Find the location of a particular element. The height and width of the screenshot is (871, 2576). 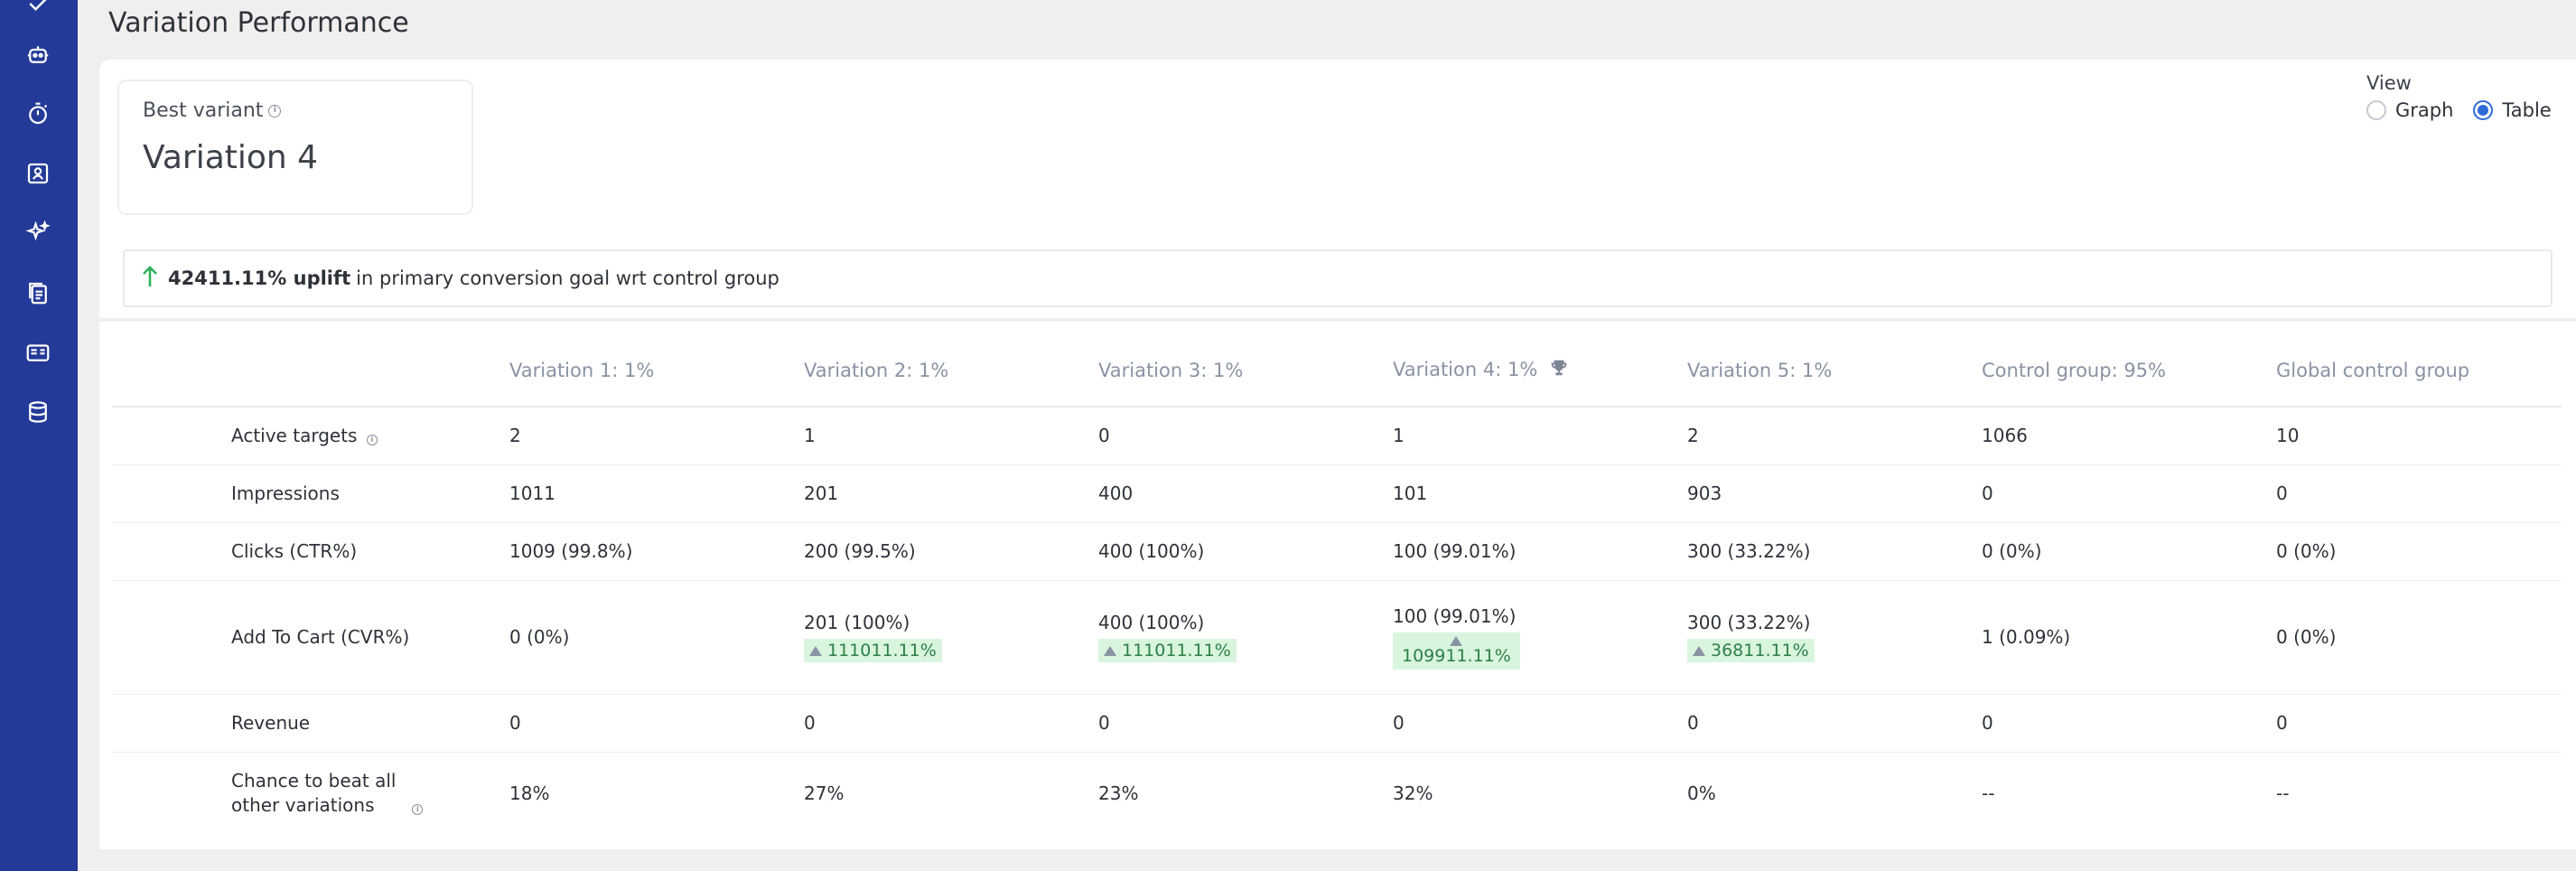

table-header-empty is located at coordinates (310, 370).